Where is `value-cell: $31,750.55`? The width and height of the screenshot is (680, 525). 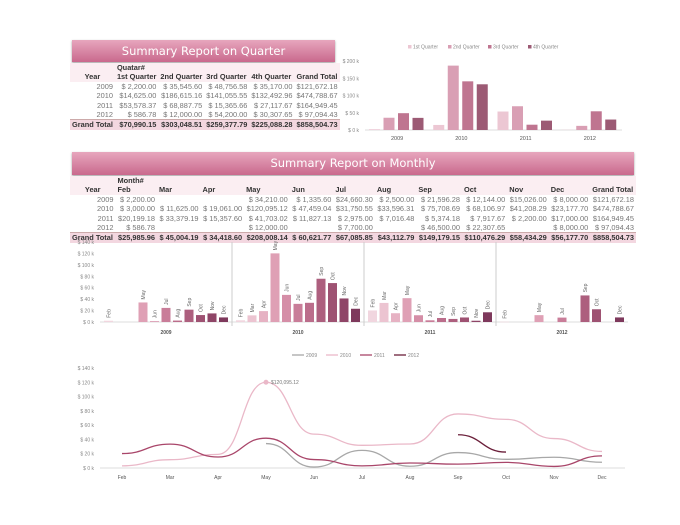
value-cell: $31,750.55 is located at coordinates (354, 209).